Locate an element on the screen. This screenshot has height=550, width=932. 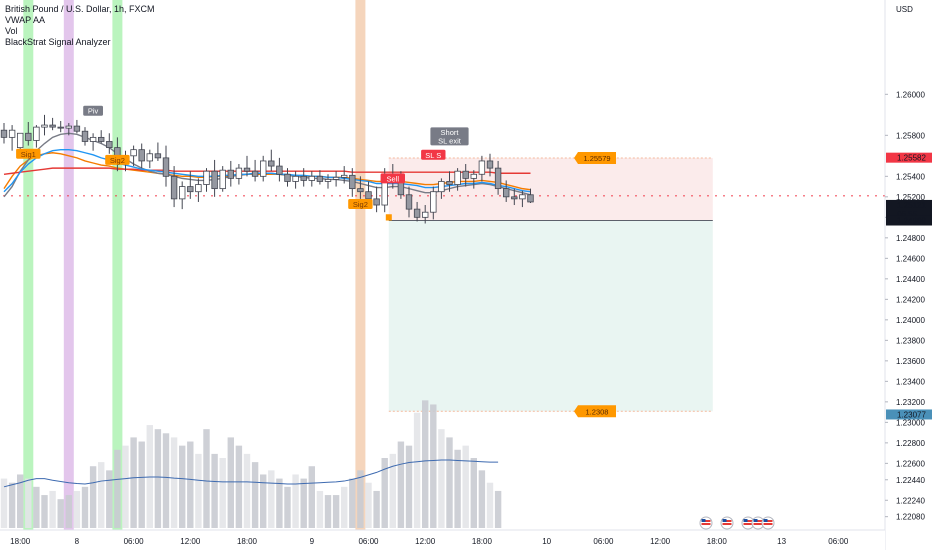
price-axis-unit: USD is located at coordinates (904, 9).